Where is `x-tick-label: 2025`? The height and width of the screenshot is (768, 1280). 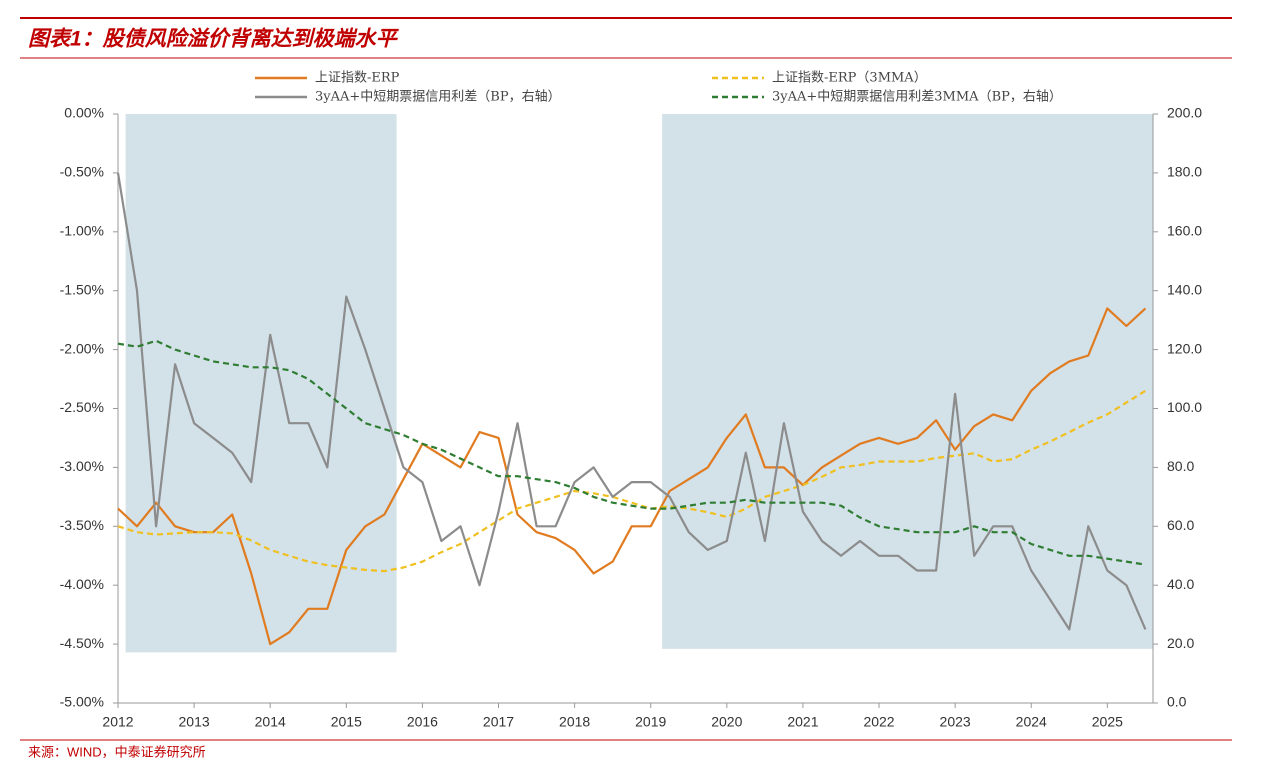 x-tick-label: 2025 is located at coordinates (1107, 722).